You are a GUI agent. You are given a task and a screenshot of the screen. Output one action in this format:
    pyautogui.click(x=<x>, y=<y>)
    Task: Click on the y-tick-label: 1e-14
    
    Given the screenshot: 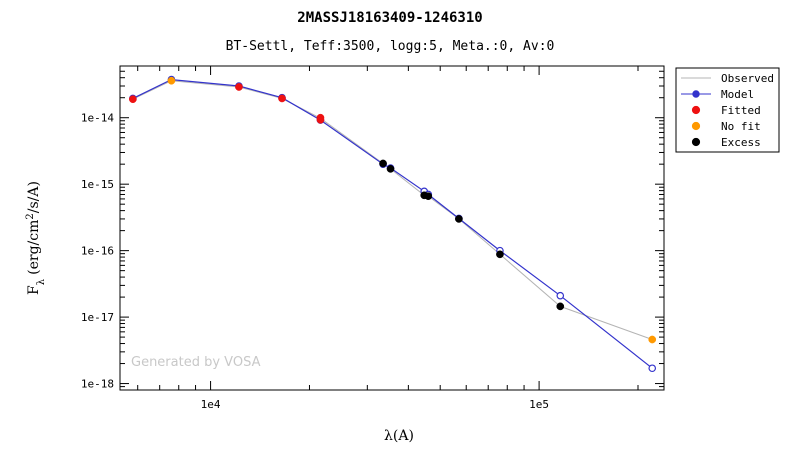 What is the action you would take?
    pyautogui.click(x=97, y=118)
    